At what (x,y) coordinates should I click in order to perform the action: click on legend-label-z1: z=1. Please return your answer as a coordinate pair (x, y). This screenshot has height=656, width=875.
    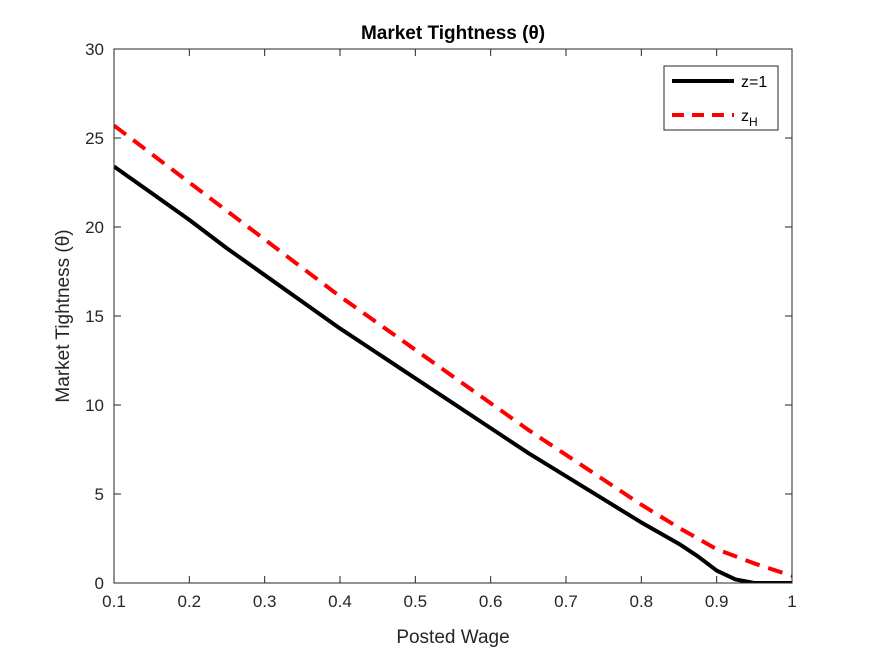
    Looking at the image, I should click on (754, 82).